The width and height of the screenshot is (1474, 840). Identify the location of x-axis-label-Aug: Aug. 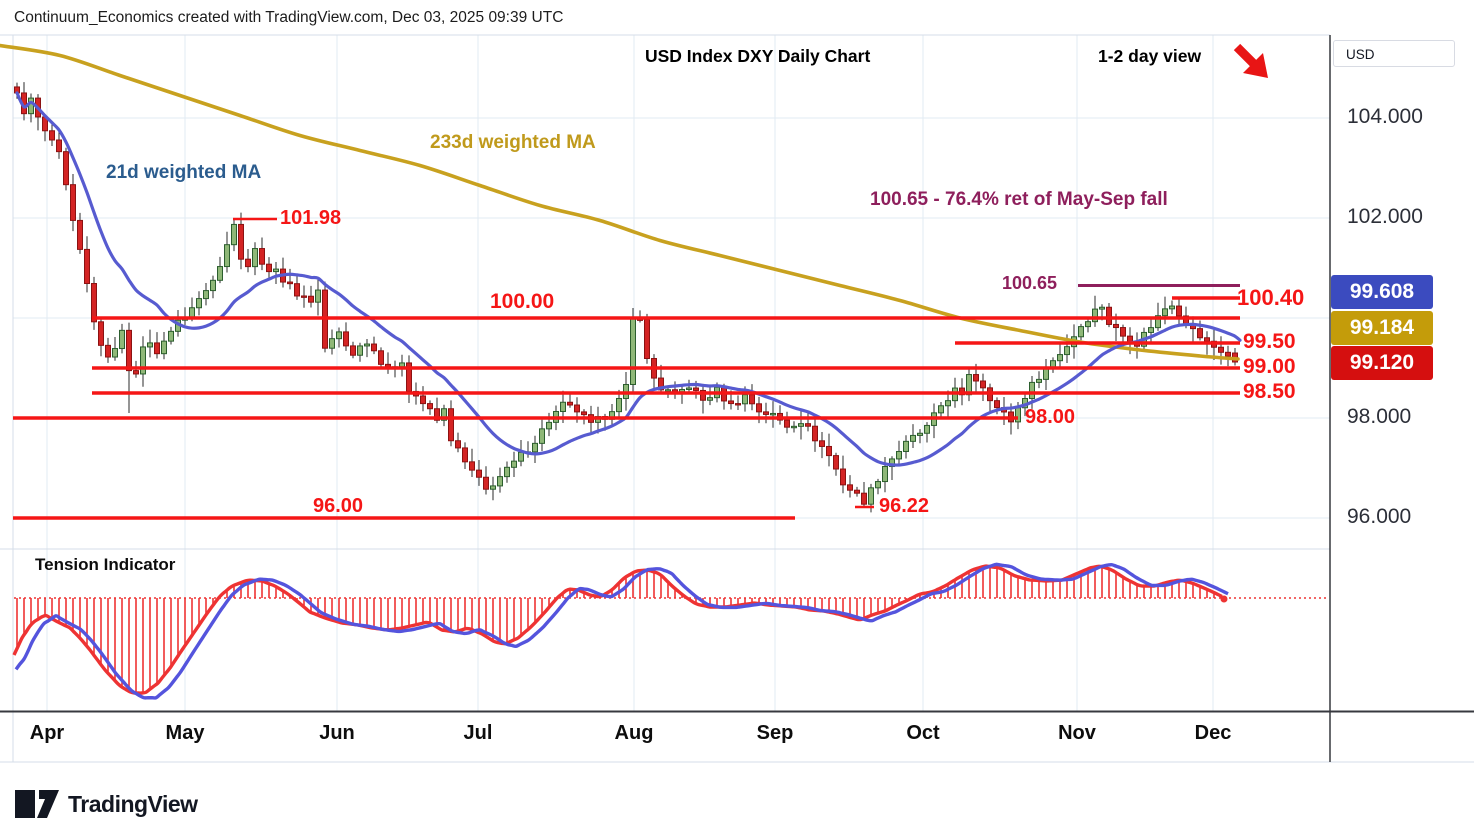
(634, 733).